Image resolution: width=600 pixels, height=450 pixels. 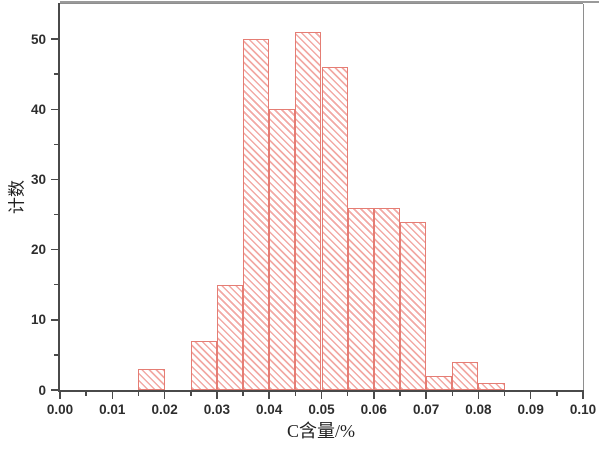 I want to click on y-axis-title: 计数, so click(x=17, y=197).